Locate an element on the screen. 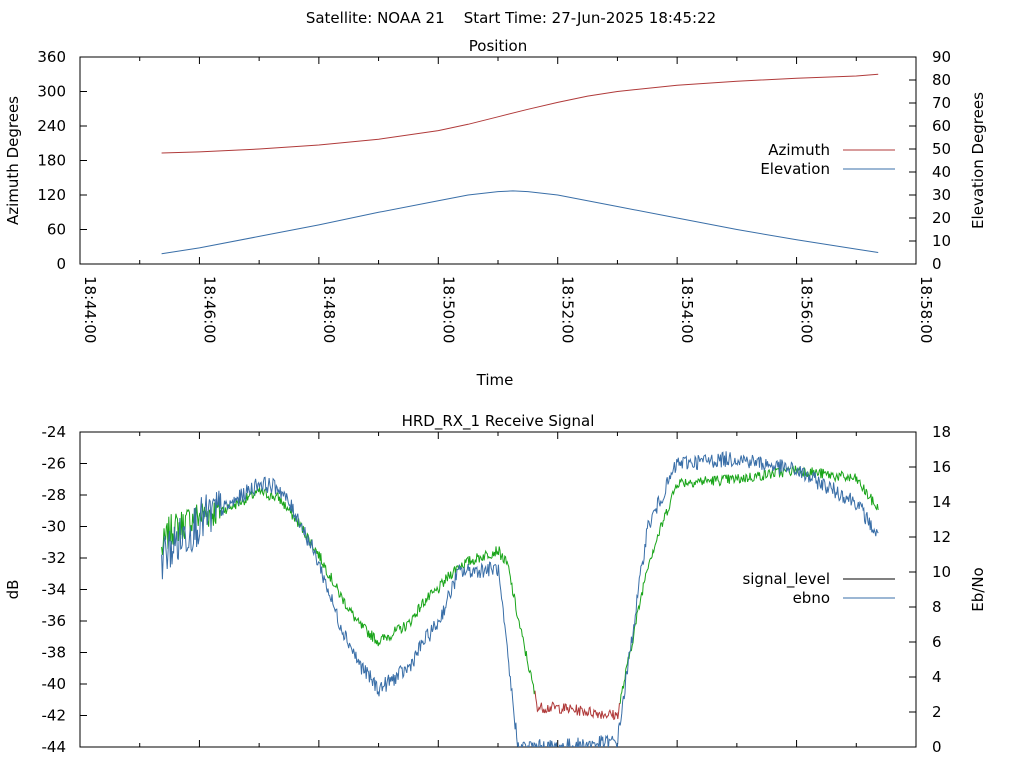  y-tick-label: -40 is located at coordinates (54, 684).